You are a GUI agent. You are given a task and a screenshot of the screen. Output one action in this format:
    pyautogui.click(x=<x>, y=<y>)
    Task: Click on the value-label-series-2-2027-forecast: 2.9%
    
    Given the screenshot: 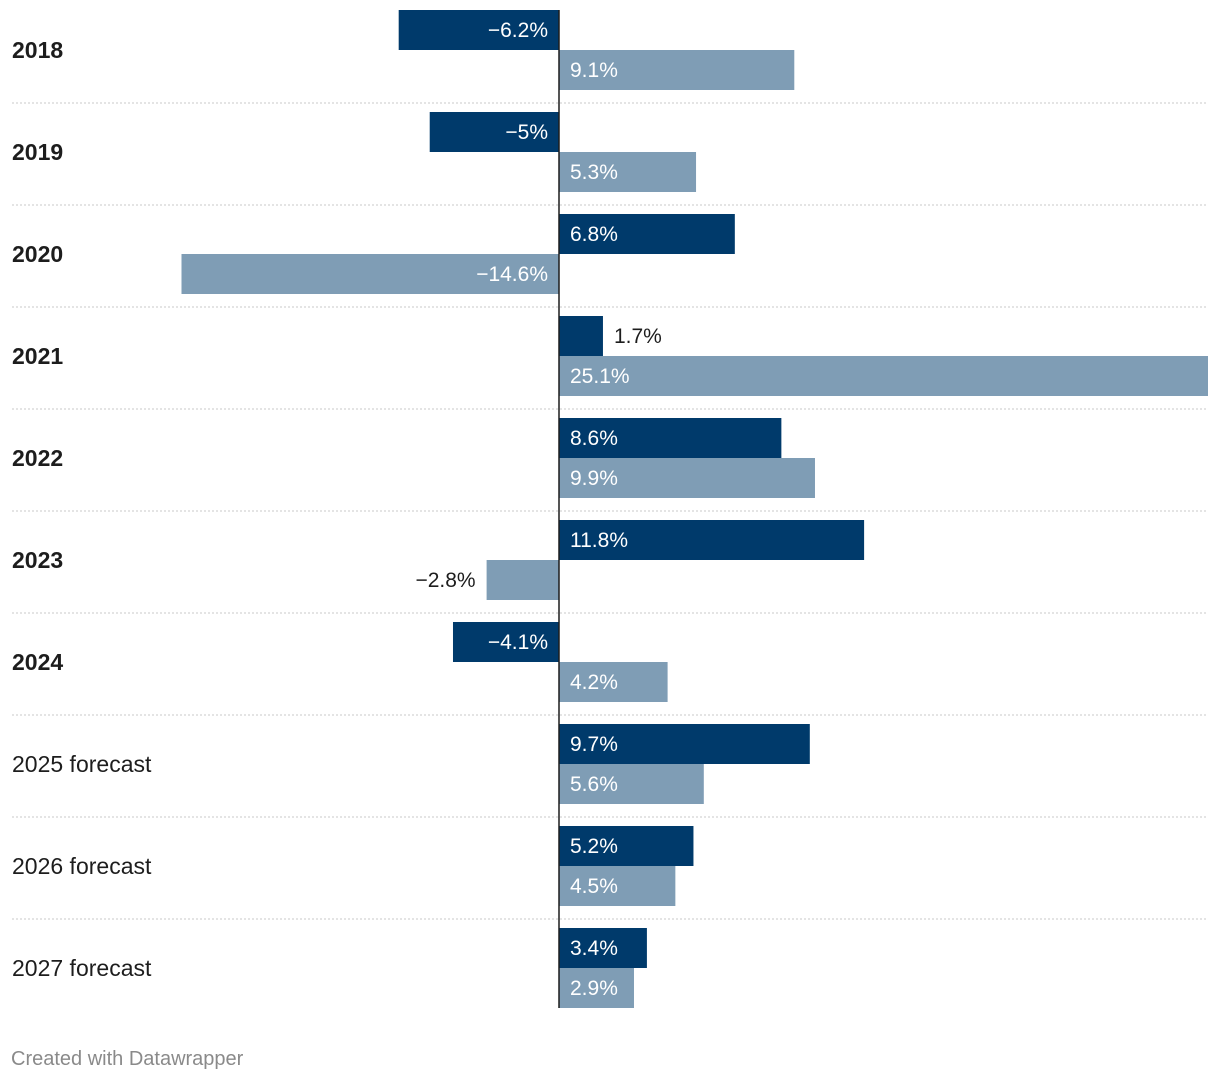 What is the action you would take?
    pyautogui.click(x=594, y=988)
    